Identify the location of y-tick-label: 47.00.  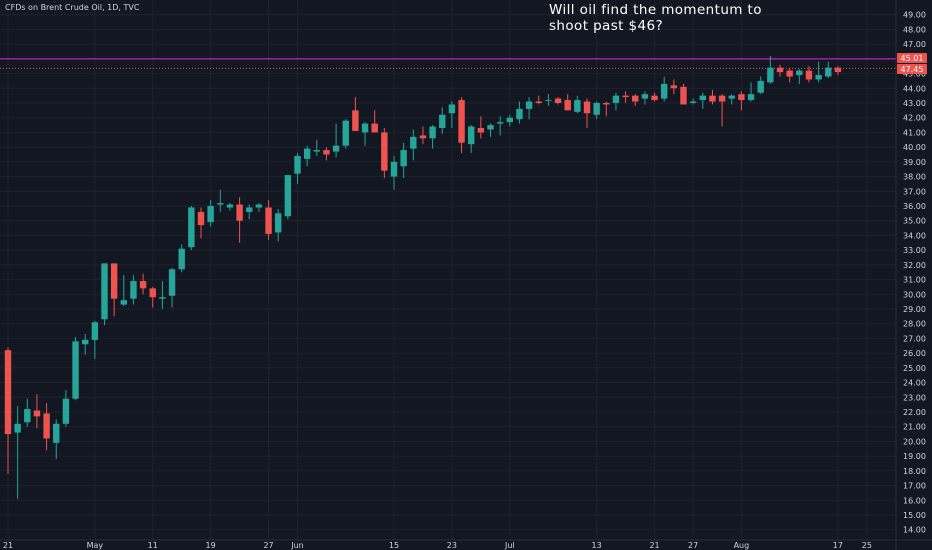
(914, 44).